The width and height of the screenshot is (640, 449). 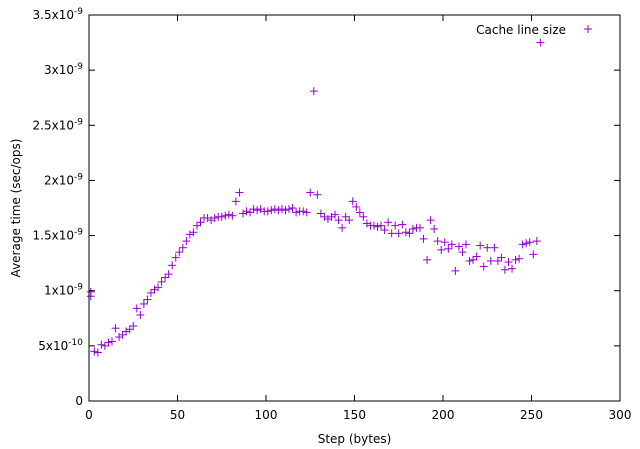 I want to click on legend-entry-label: Cache line size, so click(x=521, y=30).